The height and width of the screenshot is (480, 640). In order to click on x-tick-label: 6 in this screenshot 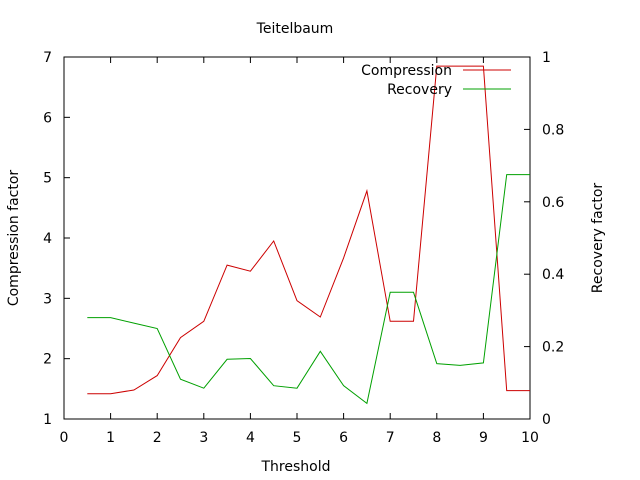, I will do `click(343, 438)`.